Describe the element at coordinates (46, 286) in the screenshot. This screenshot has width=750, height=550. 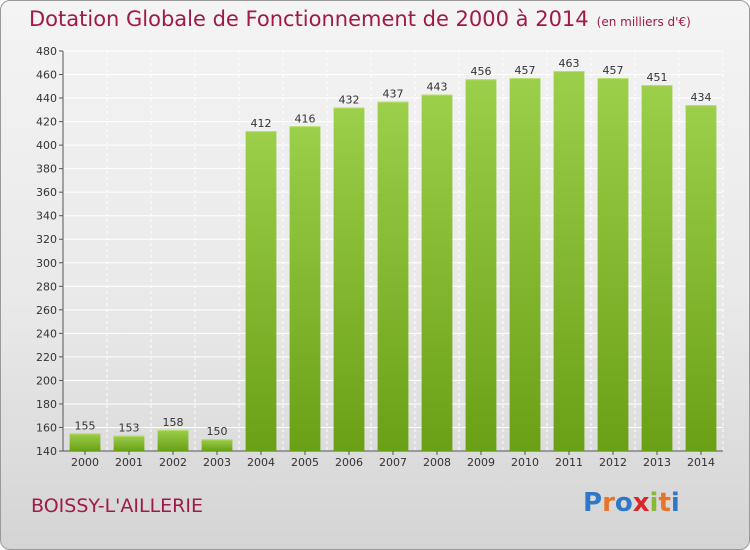
I see `y-tick-label: 280` at that location.